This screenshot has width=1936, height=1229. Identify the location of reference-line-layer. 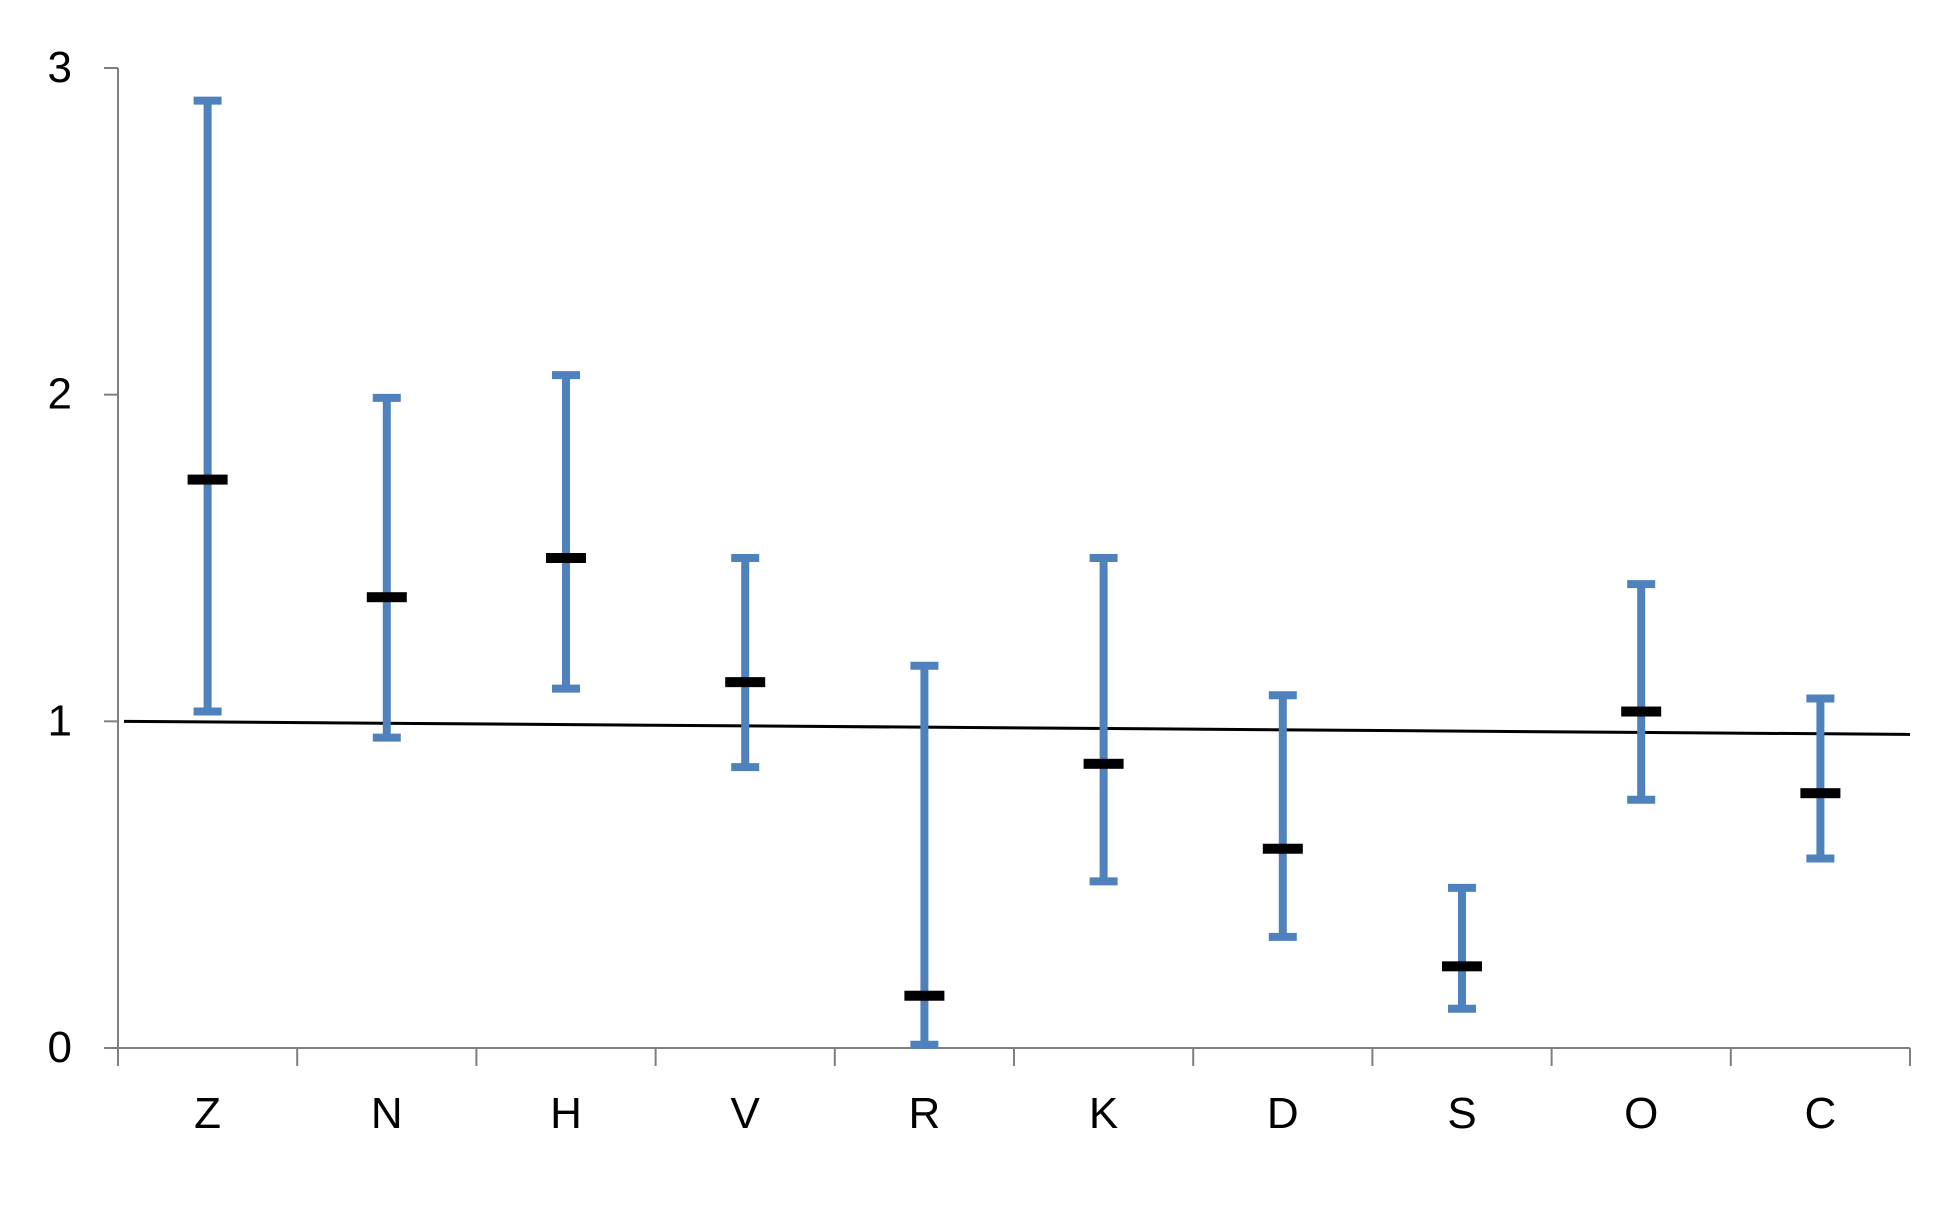
(1017, 727).